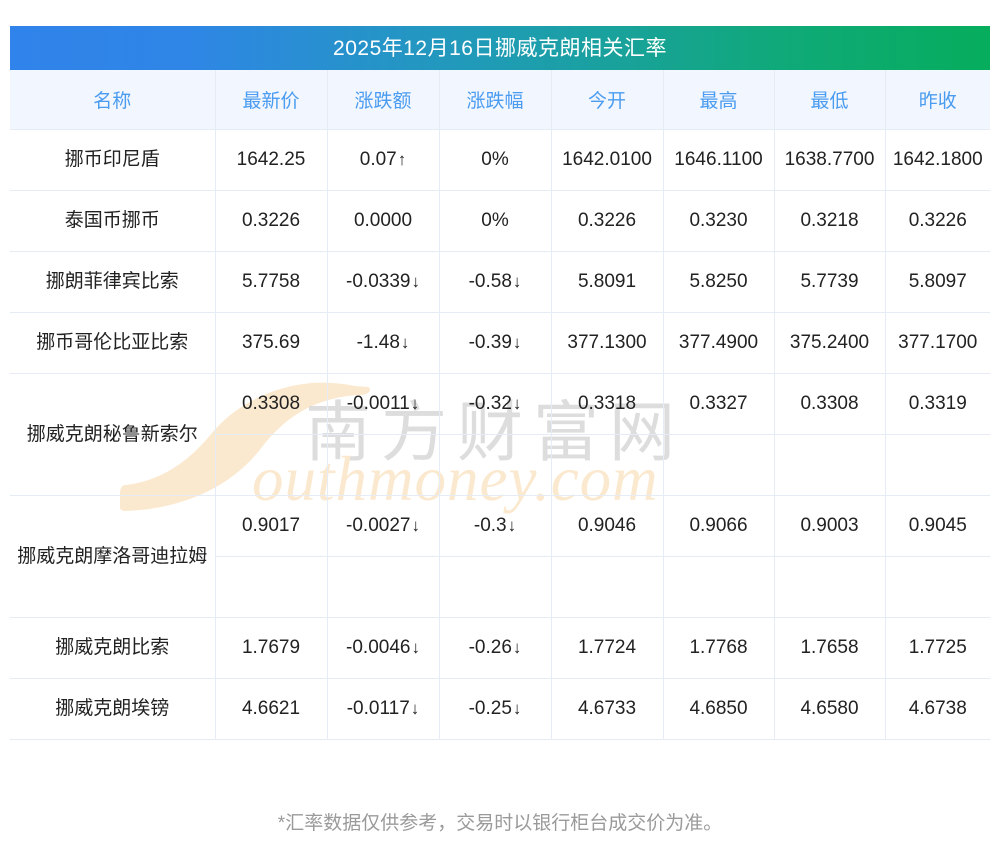  Describe the element at coordinates (113, 709) in the screenshot. I see `cell-currency-name: 挪威克朗埃镑` at that location.